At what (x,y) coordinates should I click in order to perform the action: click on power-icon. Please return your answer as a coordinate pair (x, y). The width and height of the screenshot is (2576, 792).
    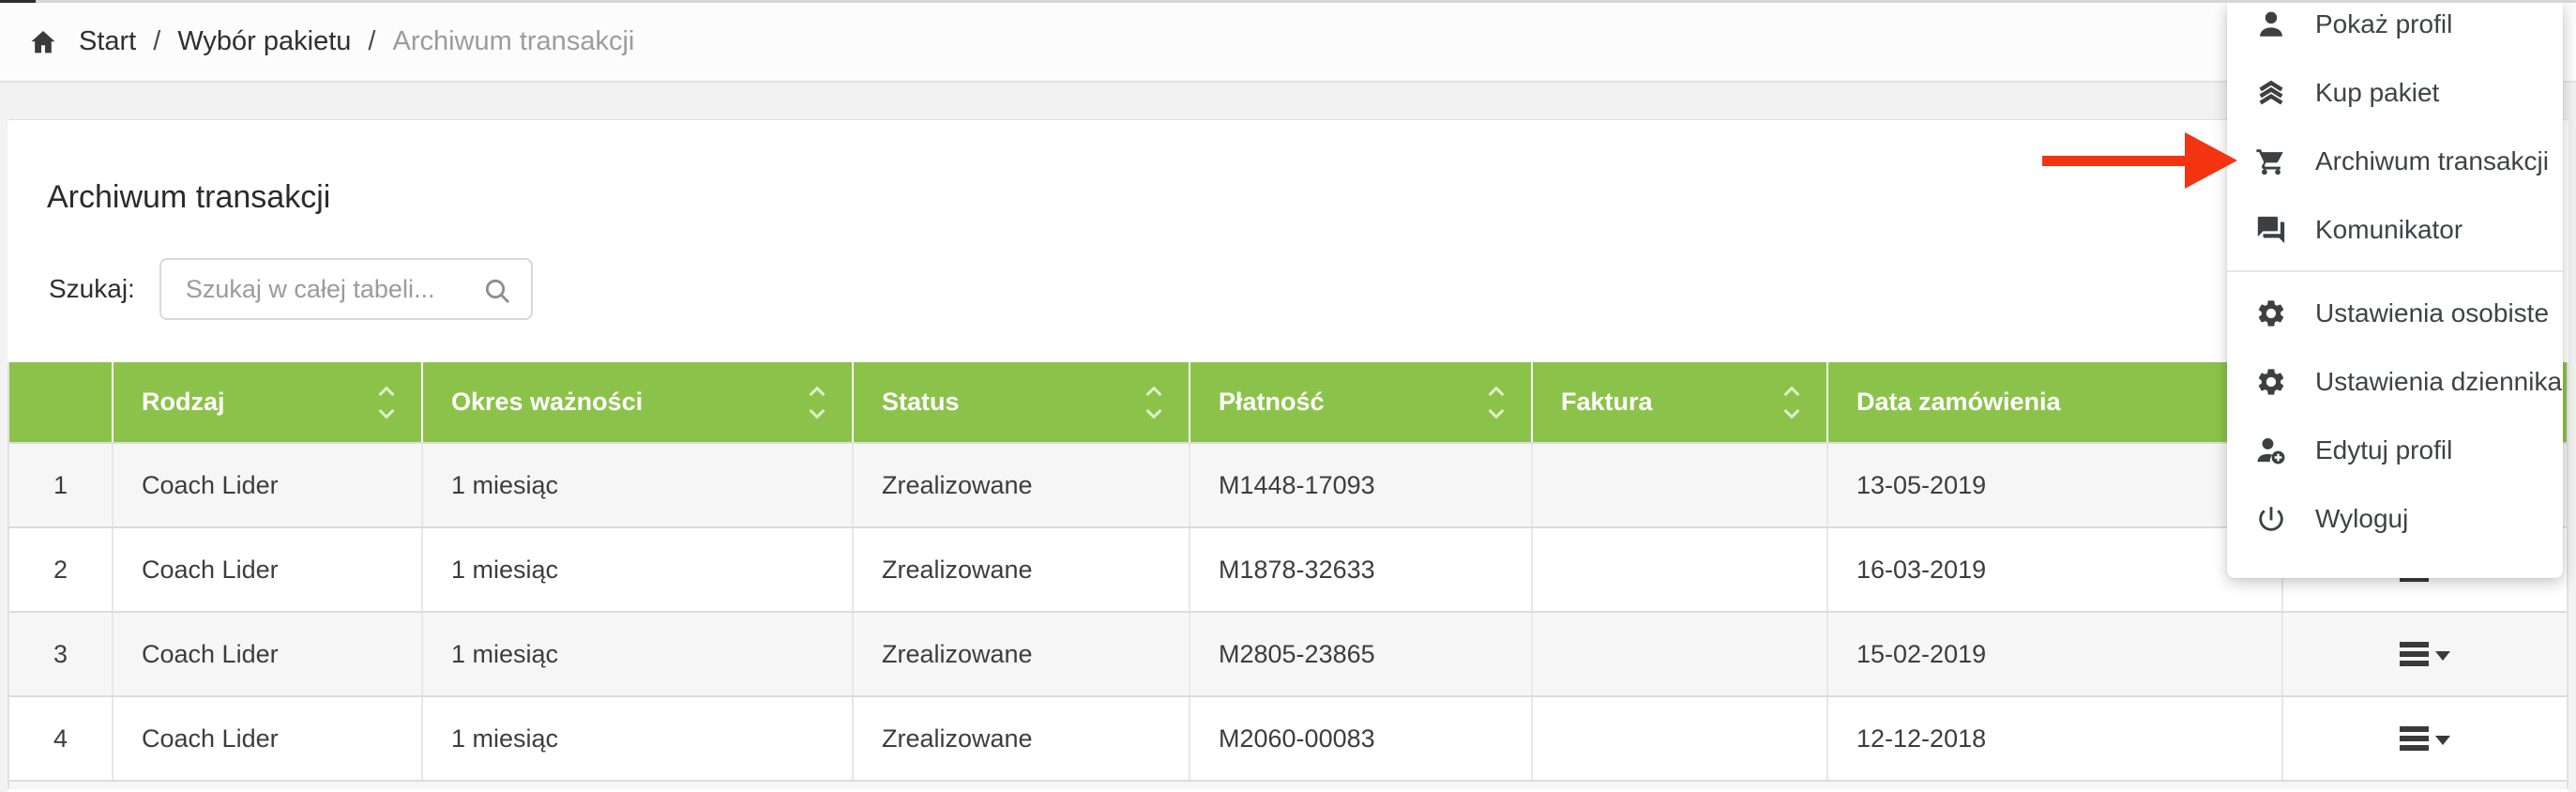
    Looking at the image, I should click on (2271, 519).